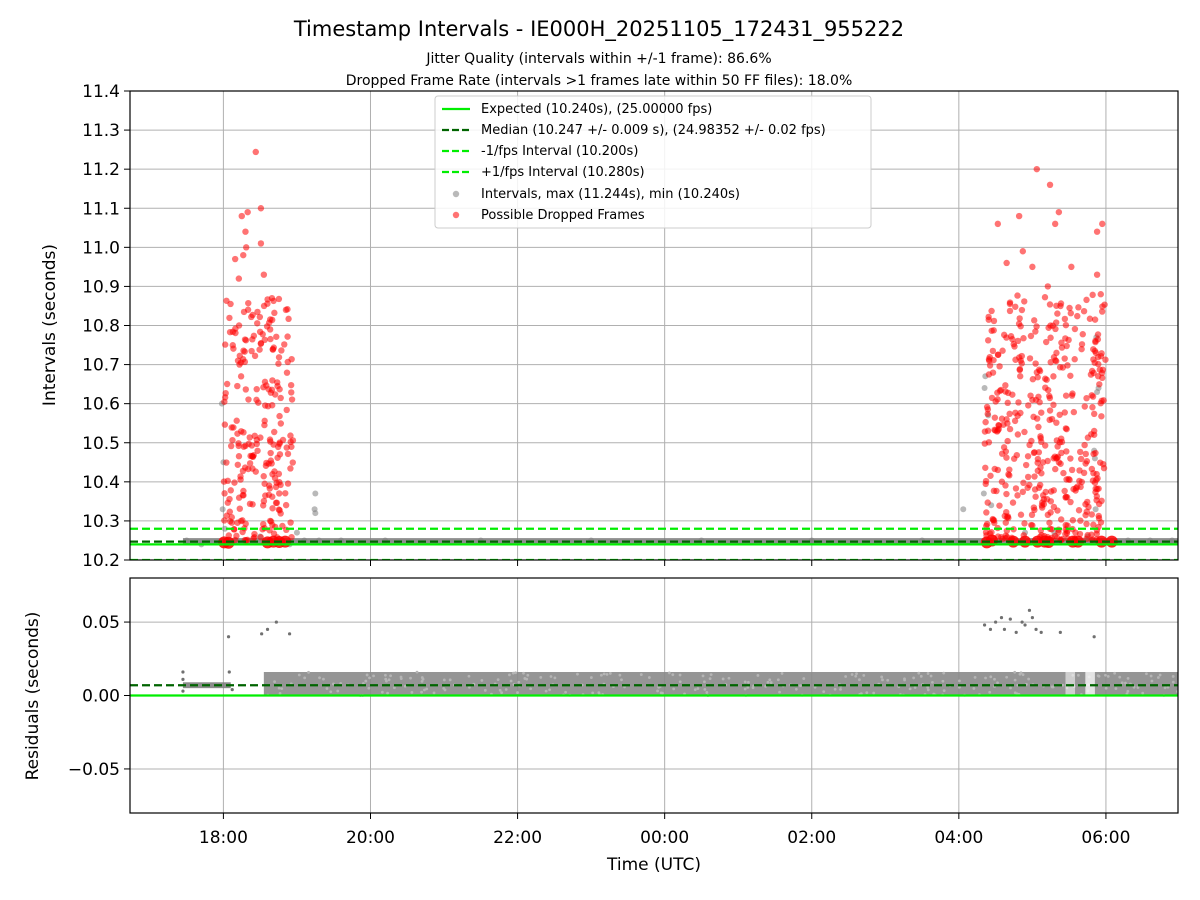  Describe the element at coordinates (101, 522) in the screenshot. I see `intervals-y-tick-label: 10.3` at that location.